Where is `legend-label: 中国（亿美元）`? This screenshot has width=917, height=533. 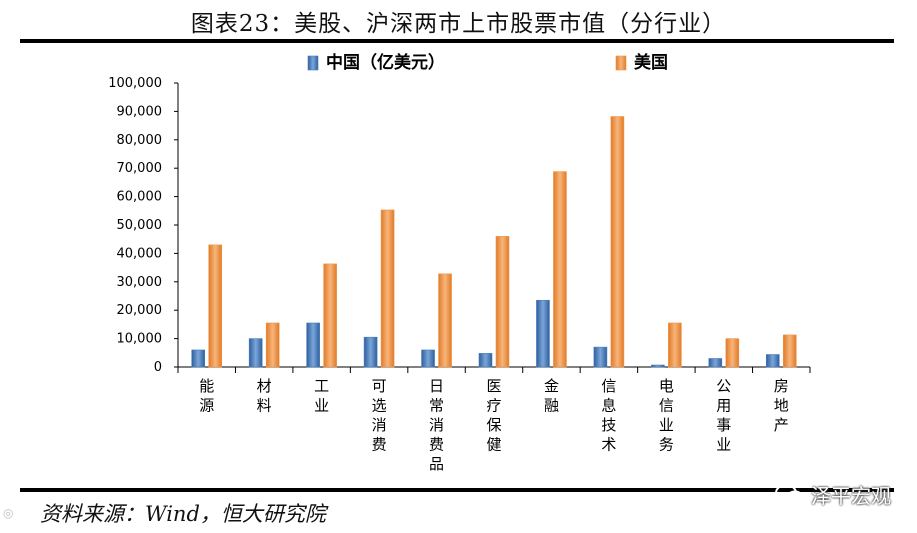 legend-label: 中国（亿美元） is located at coordinates (385, 62).